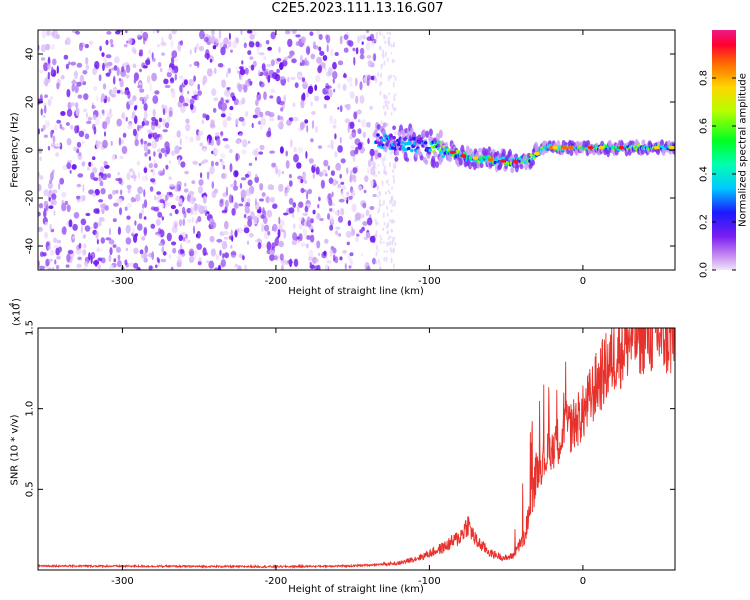 Image resolution: width=750 pixels, height=600 pixels. I want to click on signal-core, so click(421, 139).